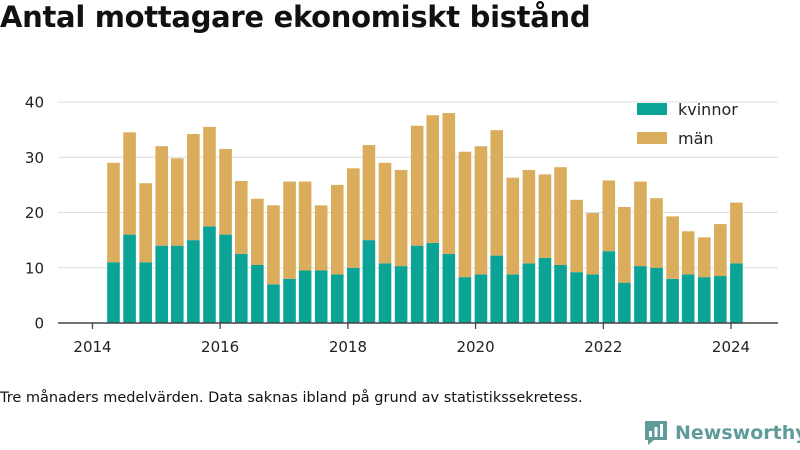  Describe the element at coordinates (401, 218) in the screenshot. I see `bar-män-2018-11` at that location.